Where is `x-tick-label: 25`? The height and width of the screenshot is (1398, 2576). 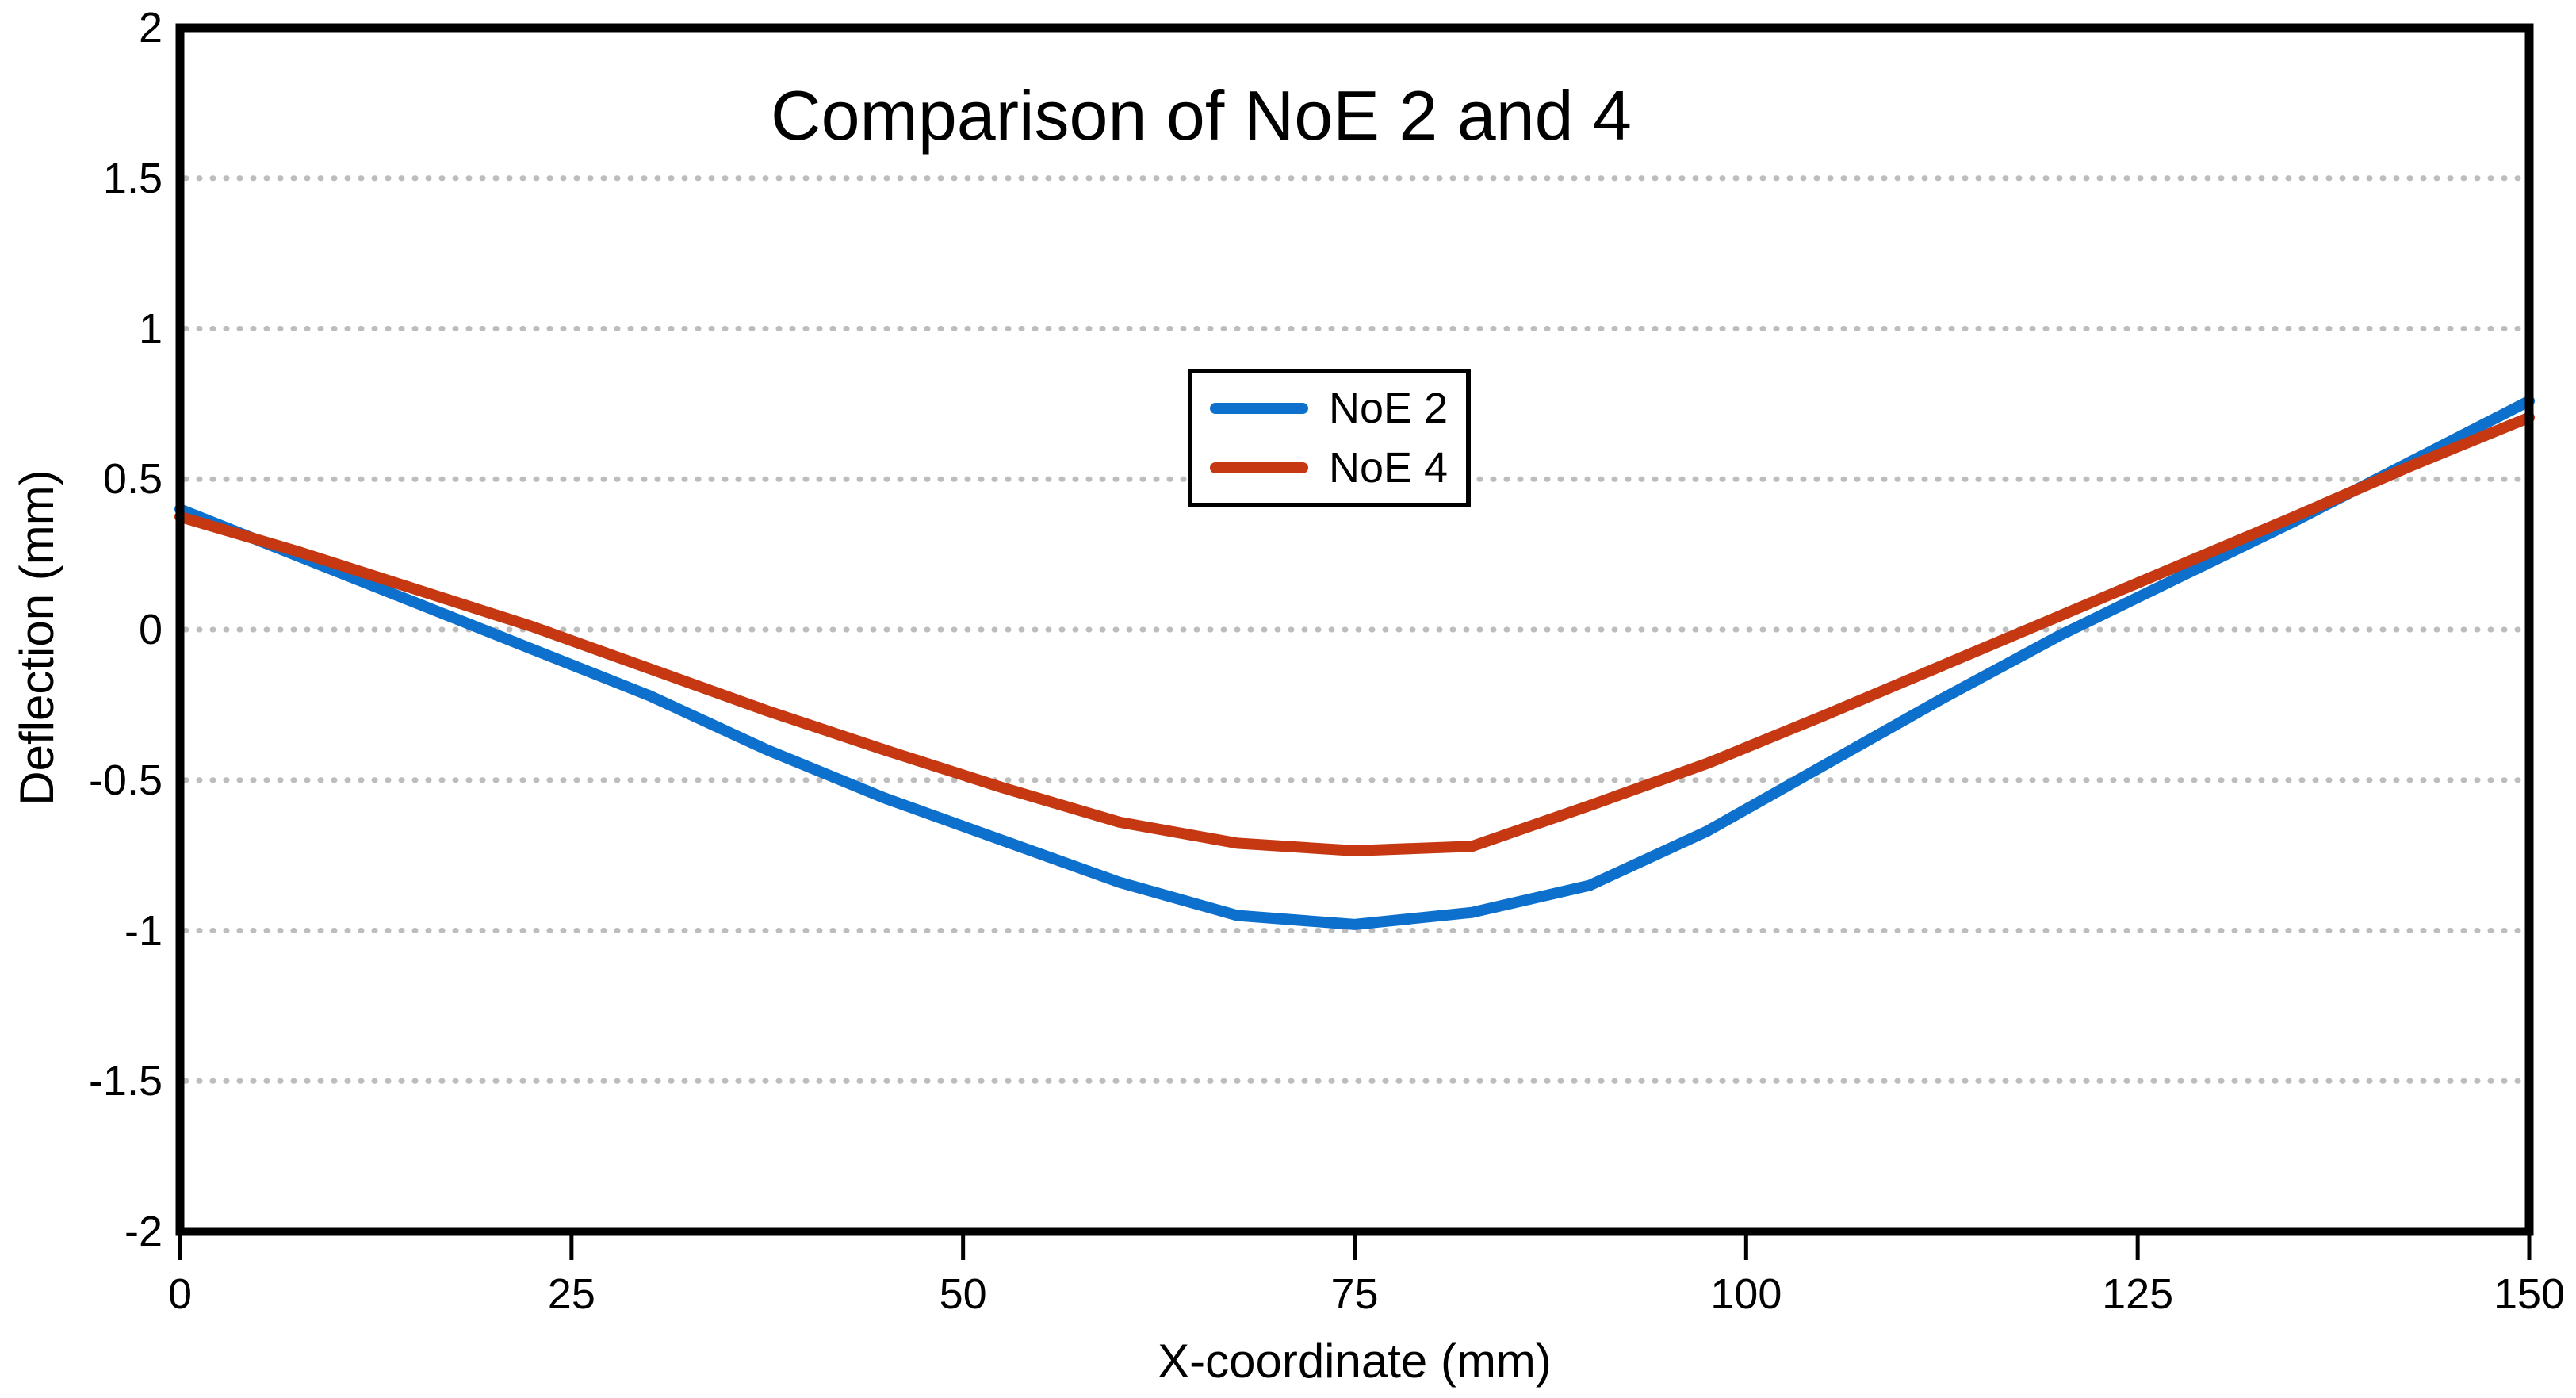
x-tick-label: 25 is located at coordinates (571, 1294).